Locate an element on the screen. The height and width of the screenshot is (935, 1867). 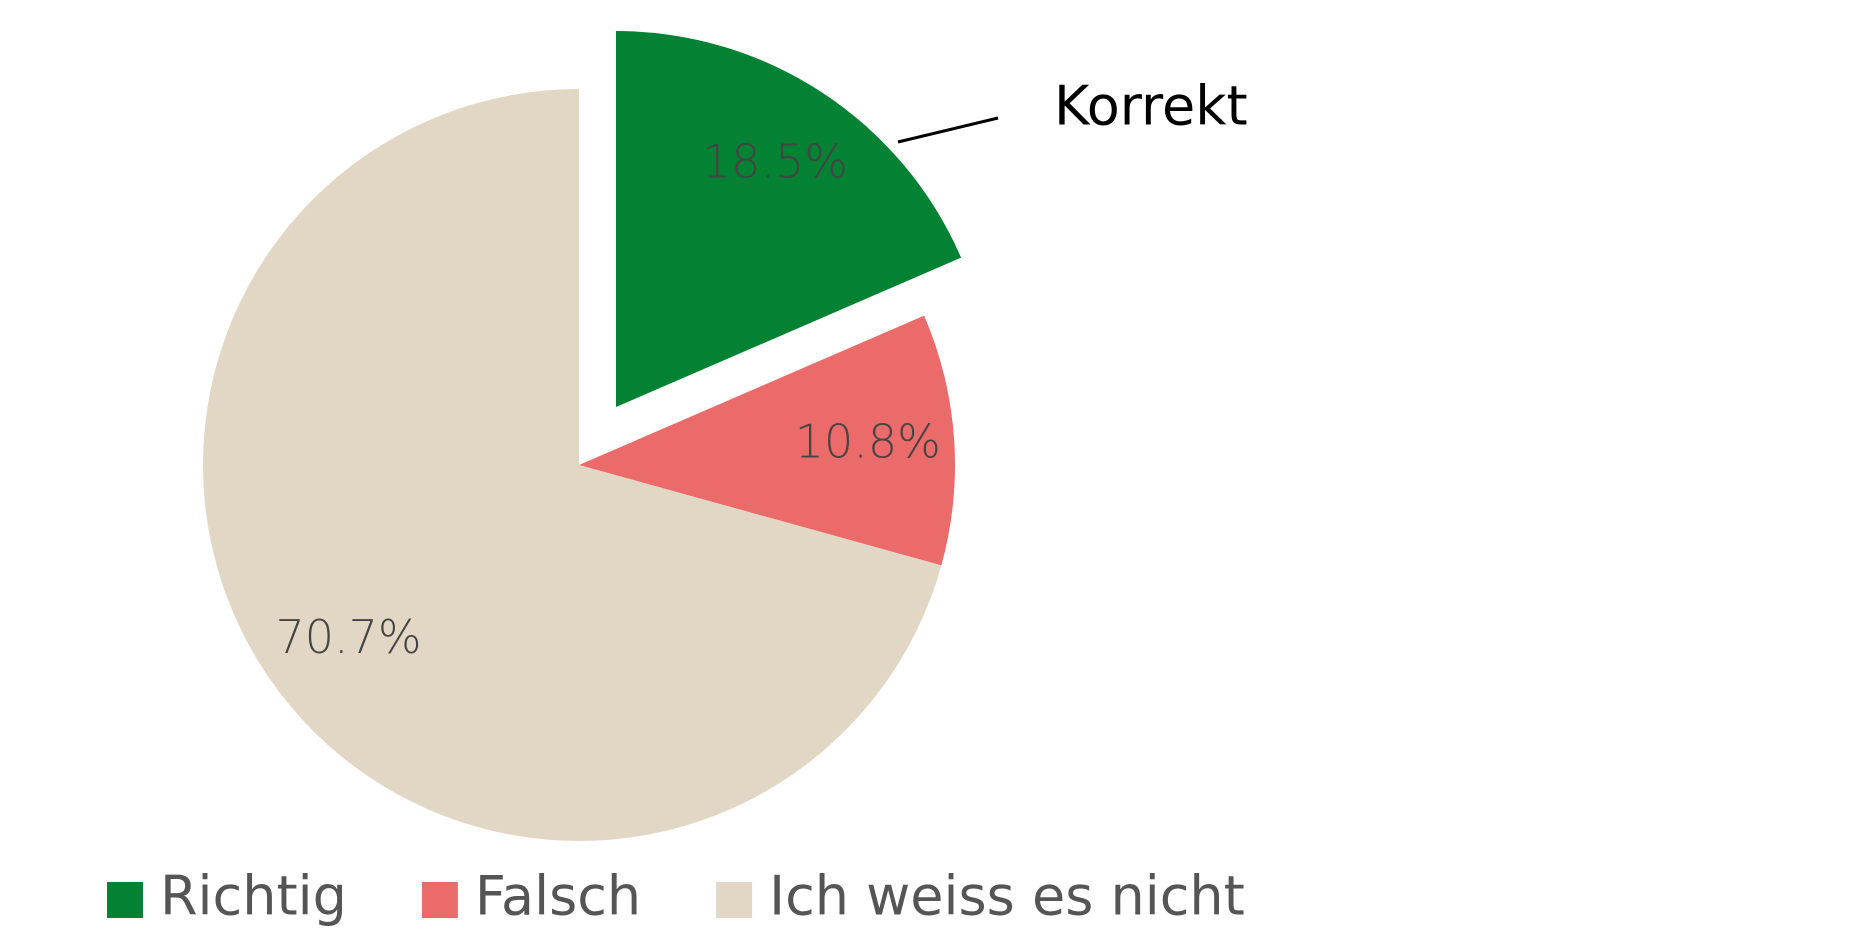
legend-label: Falsch is located at coordinates (558, 896).